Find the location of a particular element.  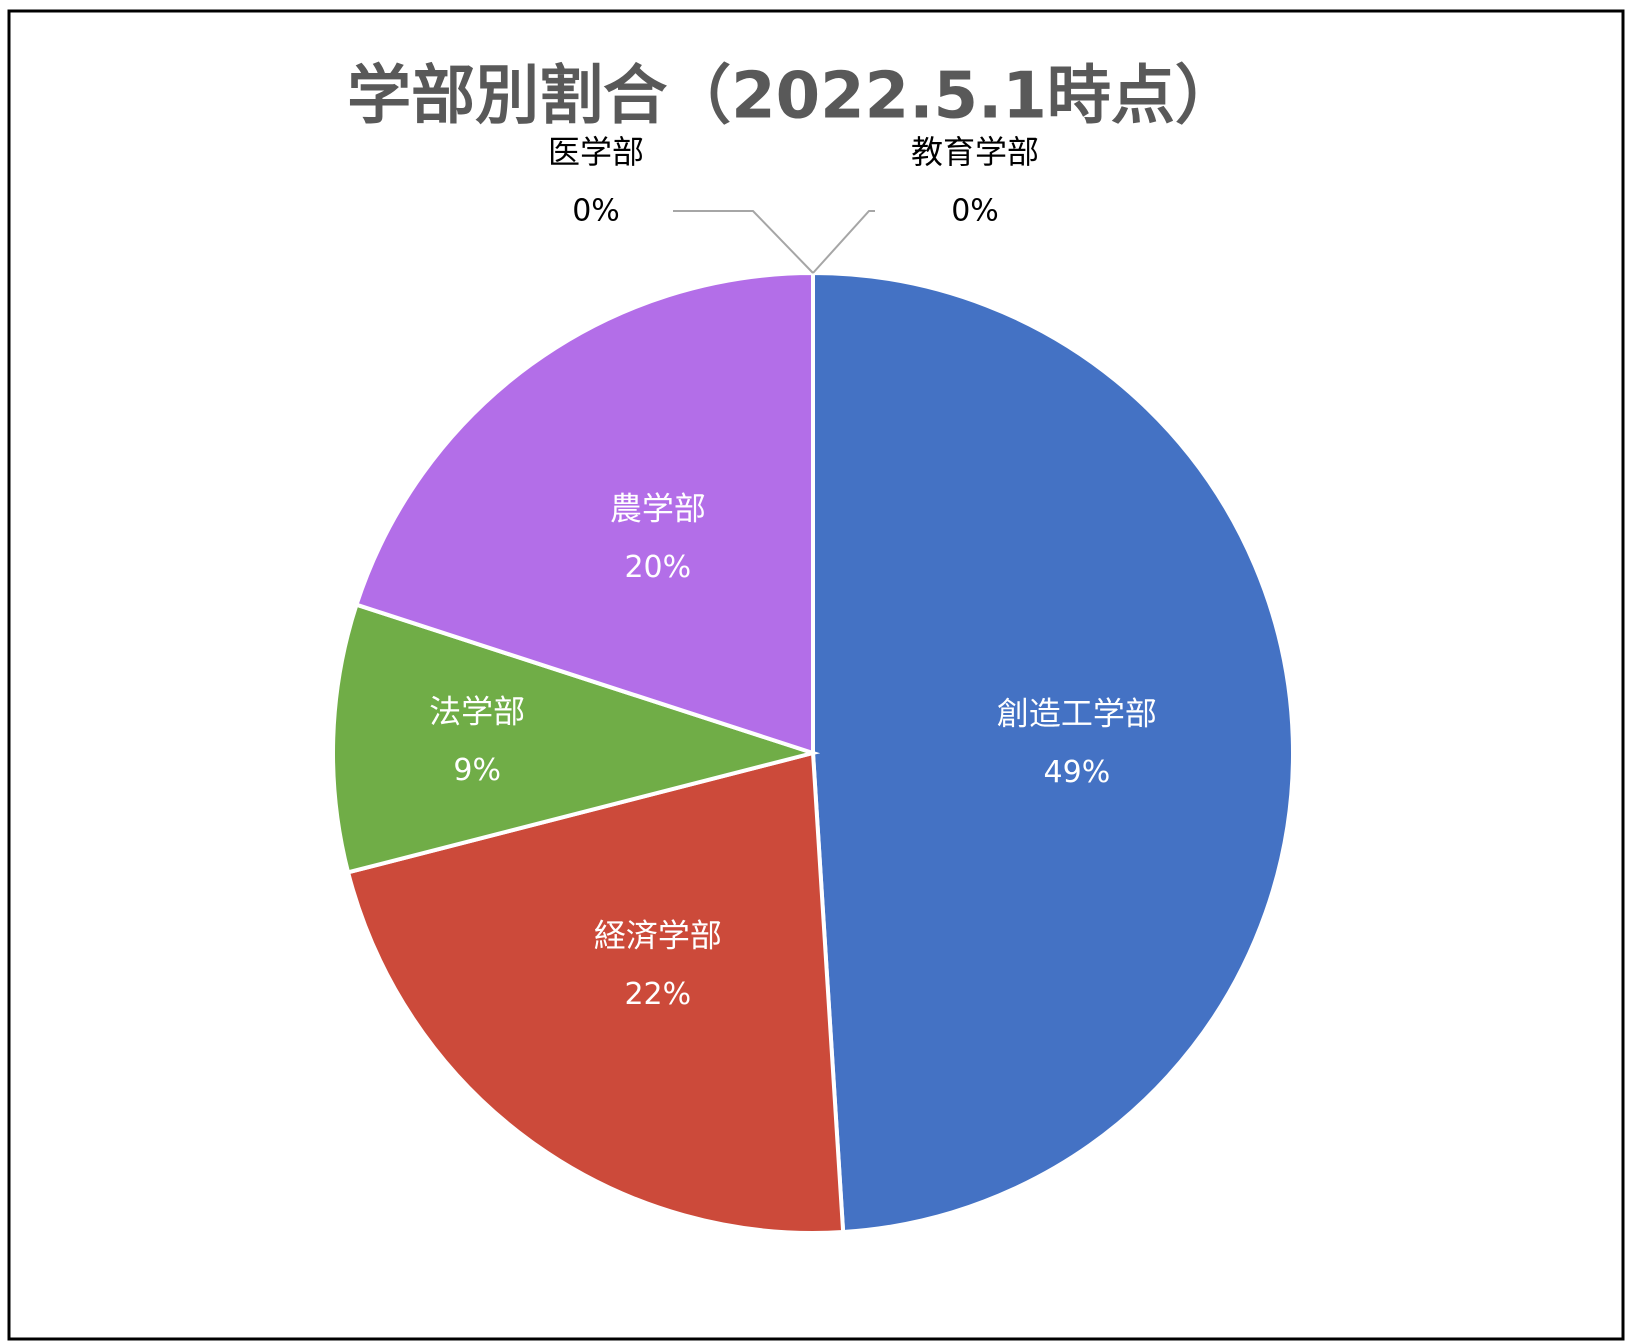

data-label-name: 創造工学部 is located at coordinates (1077, 714).